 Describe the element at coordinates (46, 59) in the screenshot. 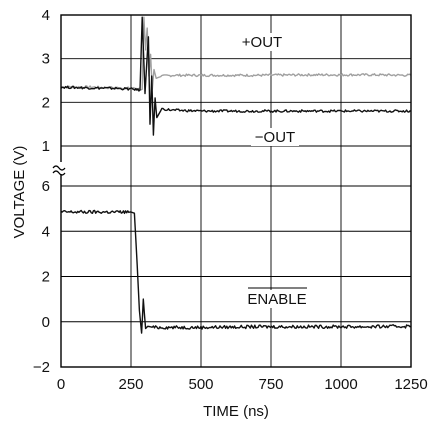

I see `y-tick-label: 3` at that location.